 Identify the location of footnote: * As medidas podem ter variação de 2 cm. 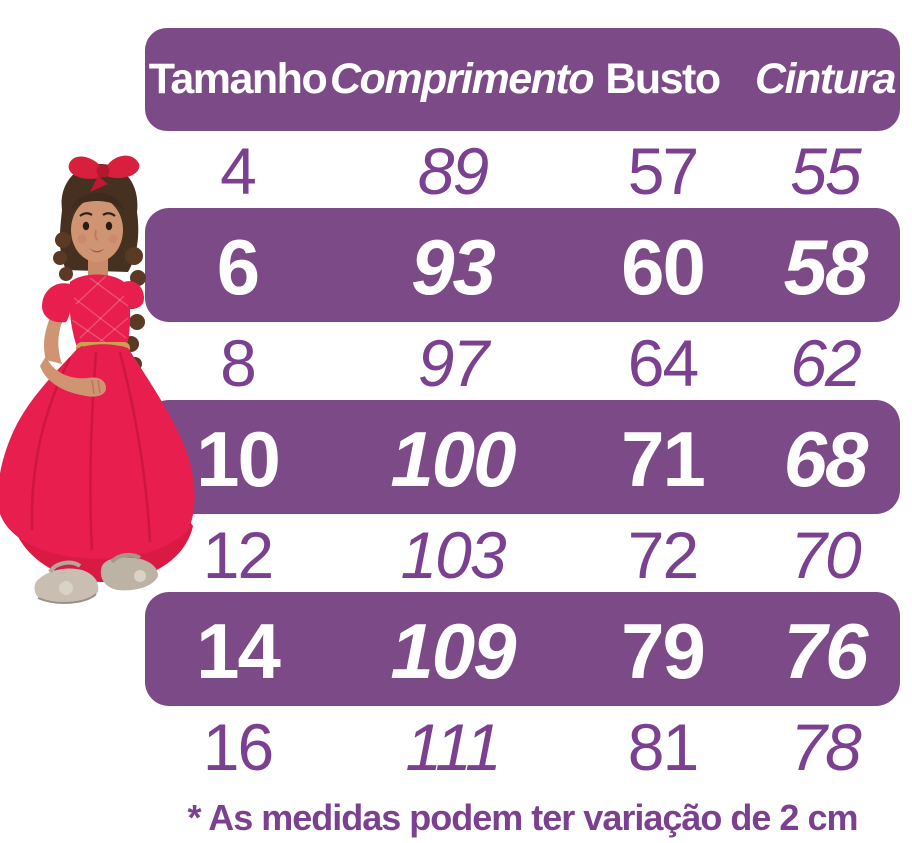
(523, 817).